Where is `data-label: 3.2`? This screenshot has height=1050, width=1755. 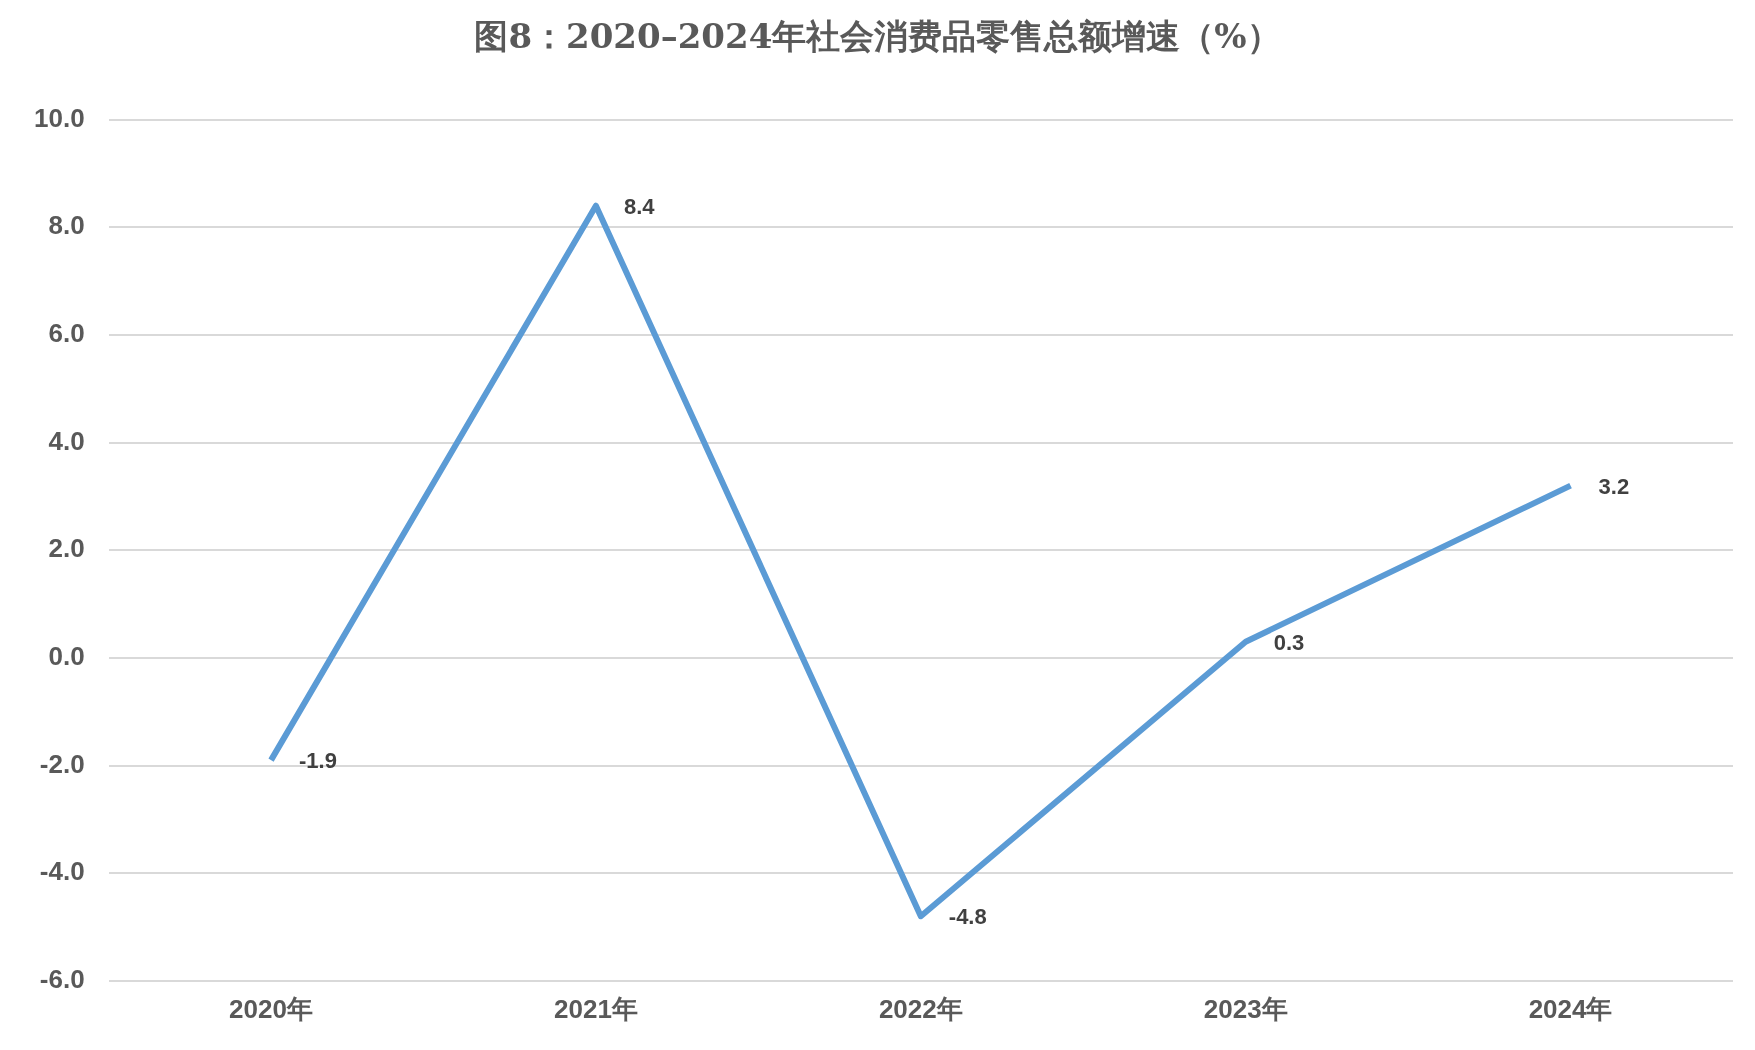 data-label: 3.2 is located at coordinates (1614, 486).